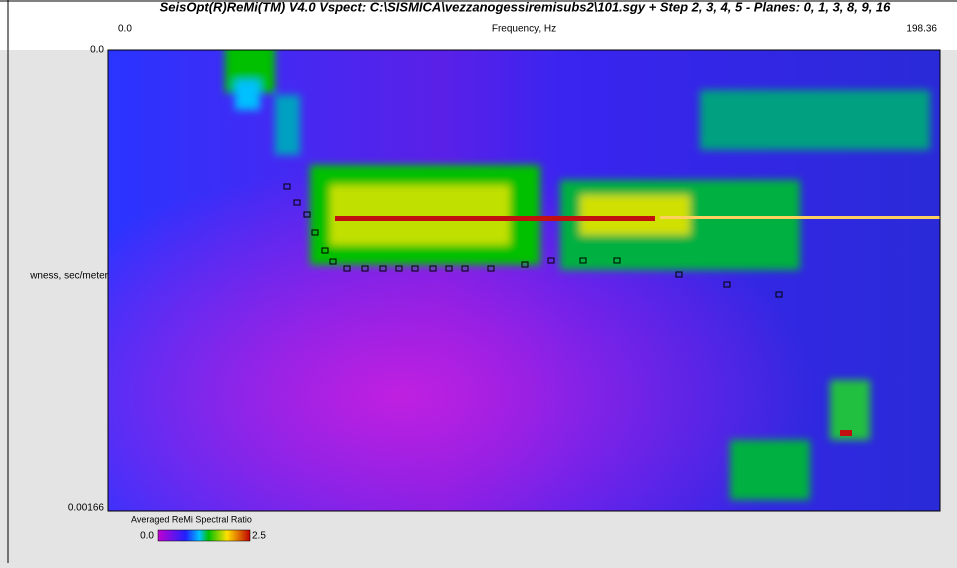 The image size is (957, 568). Describe the element at coordinates (97, 50) in the screenshot. I see `y-min-label: 0.0` at that location.